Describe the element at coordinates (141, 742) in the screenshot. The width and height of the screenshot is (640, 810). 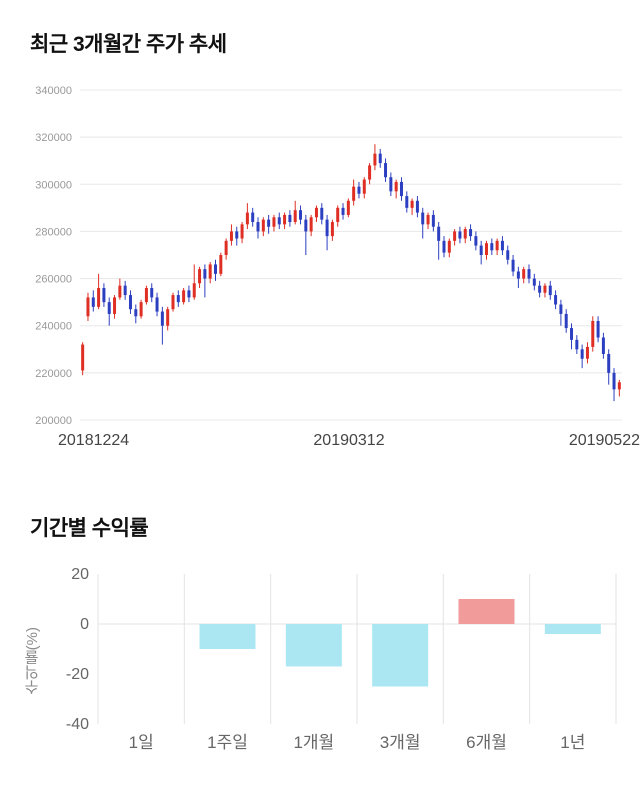
I see `svg-text: 1일` at that location.